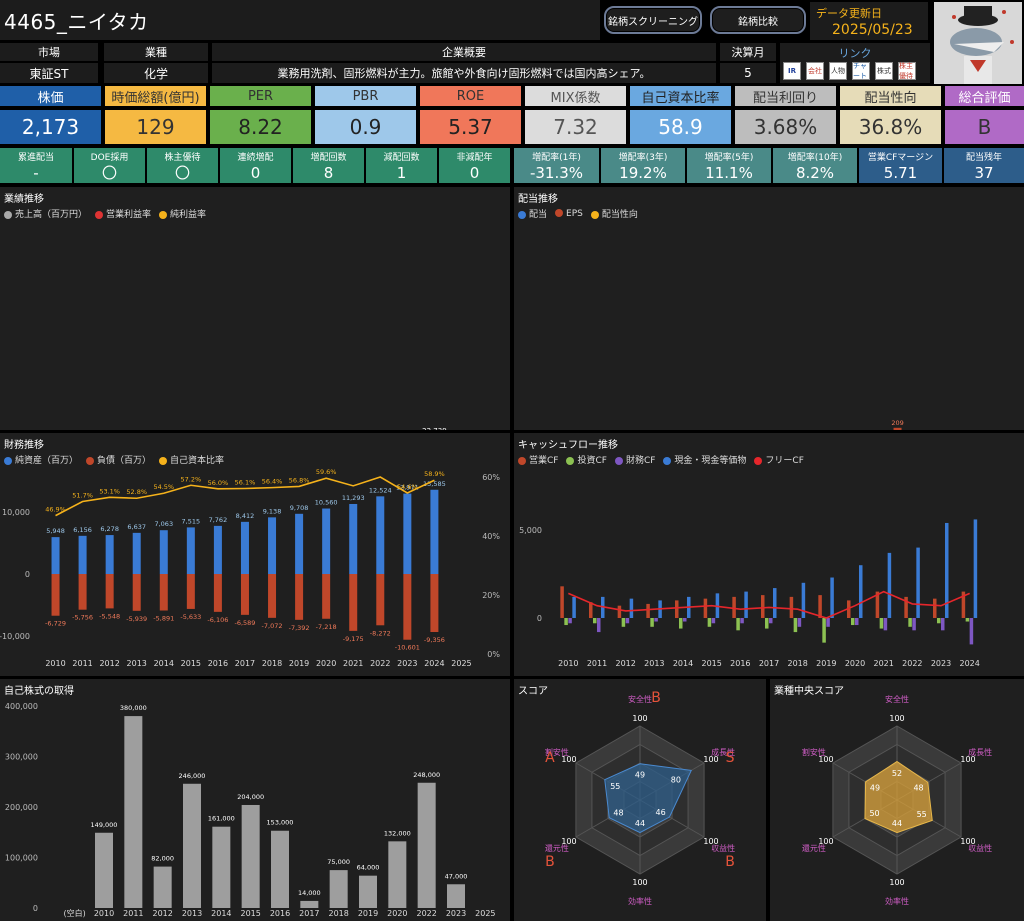 The image size is (1024, 921). Describe the element at coordinates (653, 20) in the screenshot. I see `screening-button: 銘柄スクリーニング` at that location.